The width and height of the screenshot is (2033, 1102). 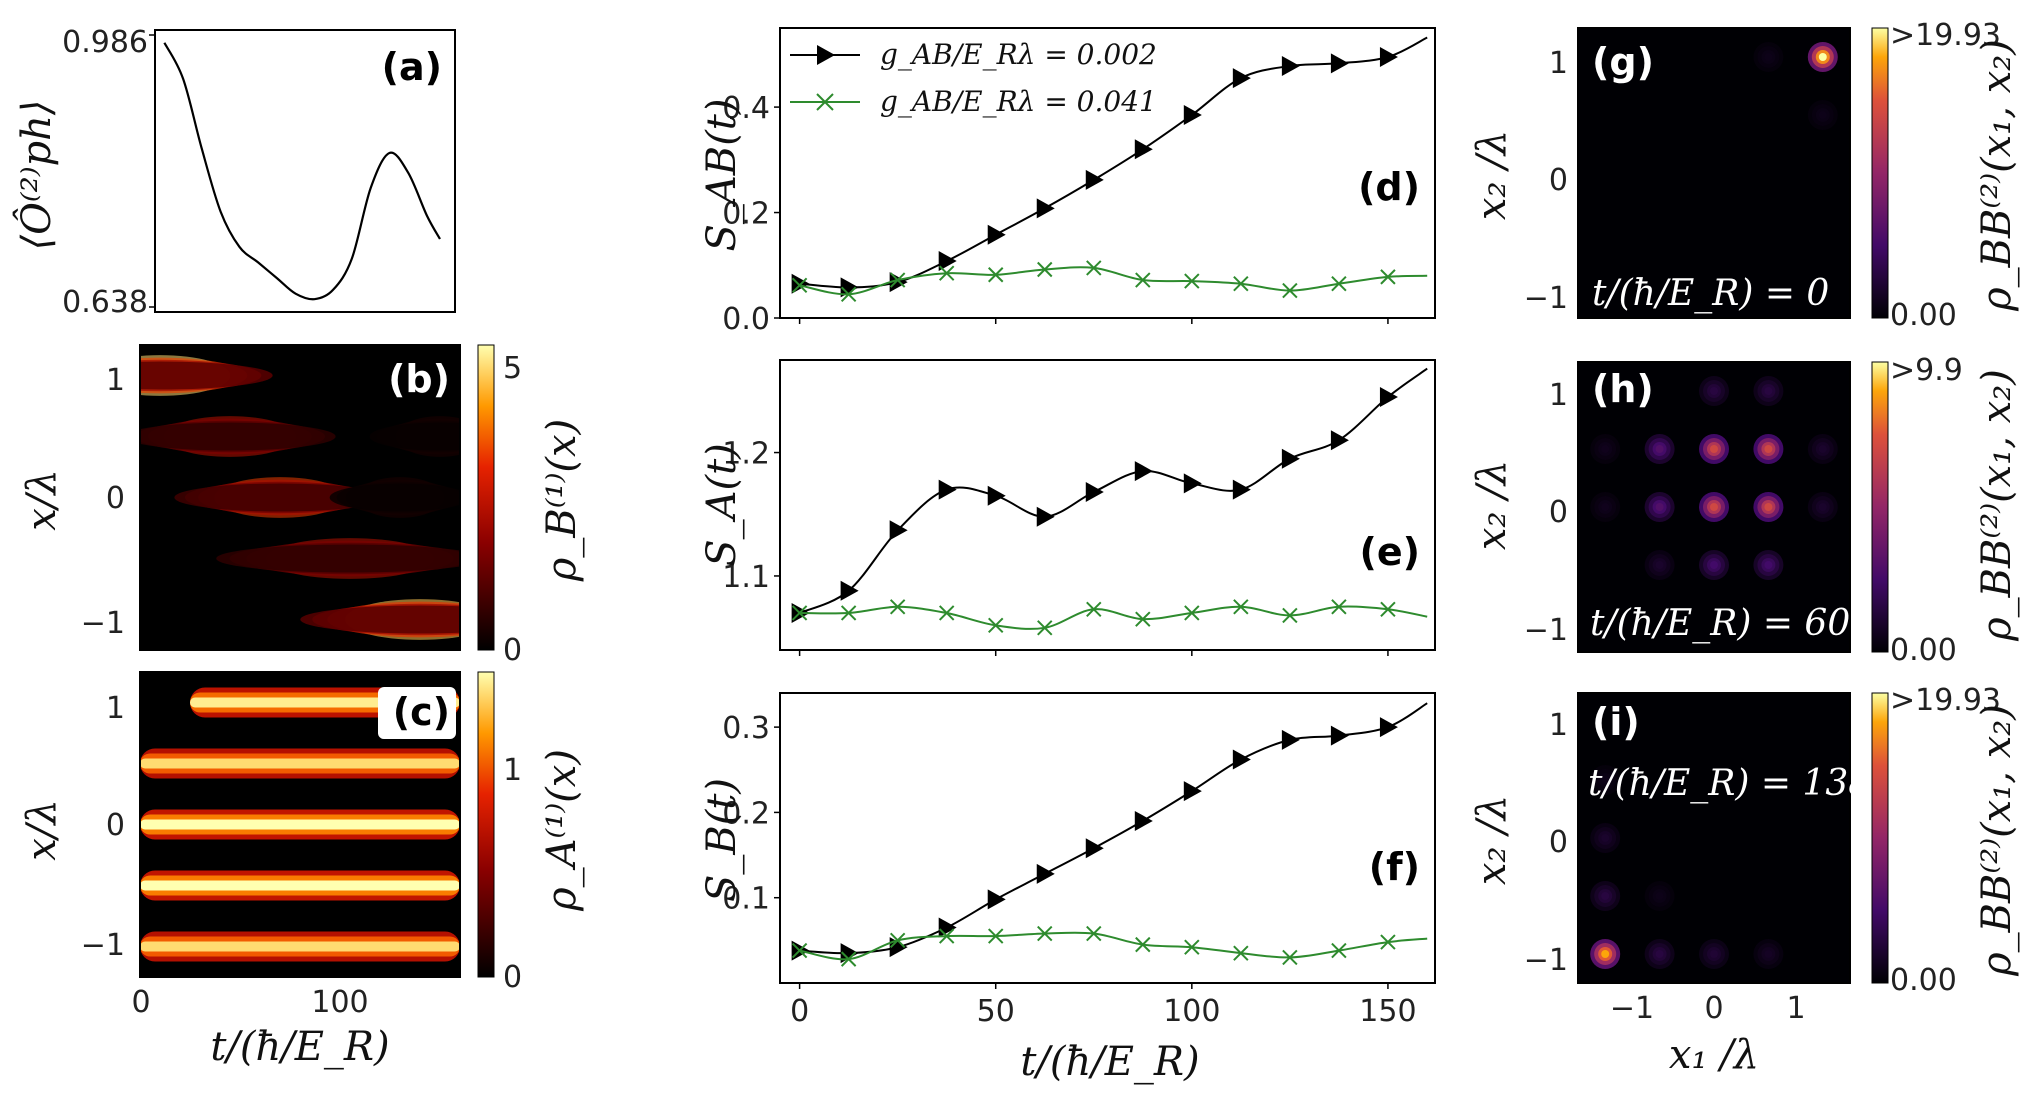 I want to click on panel-i-cbar-top: >19.93, so click(x=1945, y=700).